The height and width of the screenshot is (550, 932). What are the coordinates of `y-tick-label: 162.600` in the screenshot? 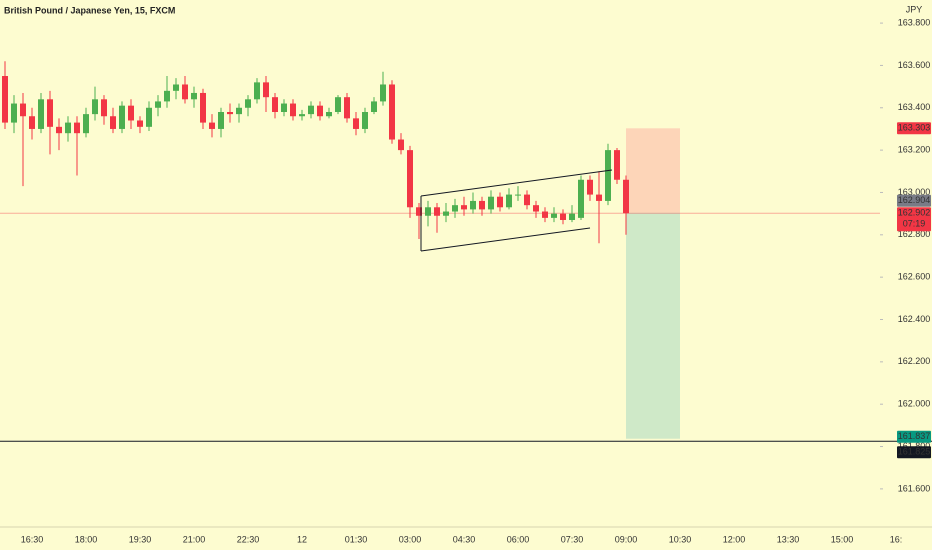 It's located at (914, 277).